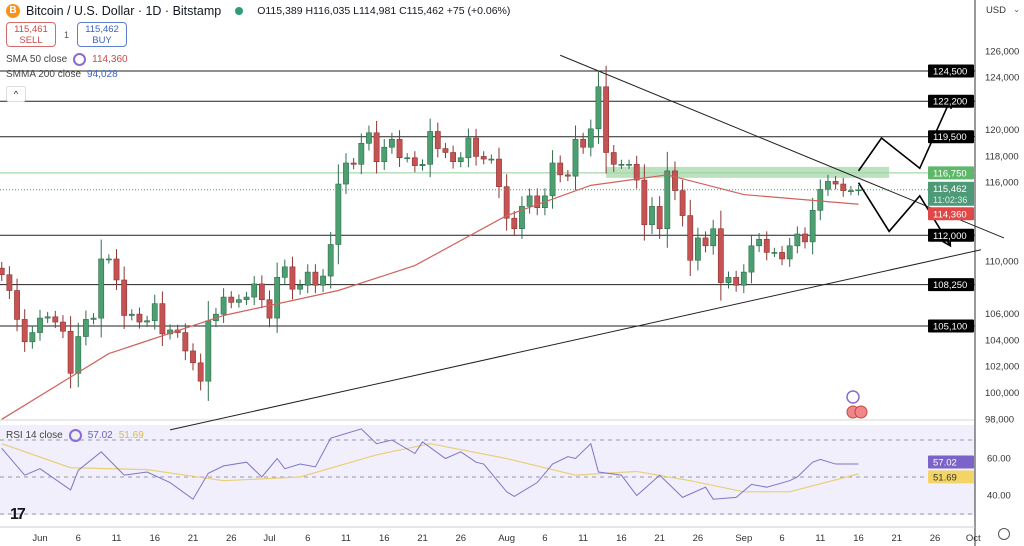 This screenshot has height=546, width=1024. Describe the element at coordinates (950, 326) in the screenshot. I see `level-price-badge: 105,100` at that location.